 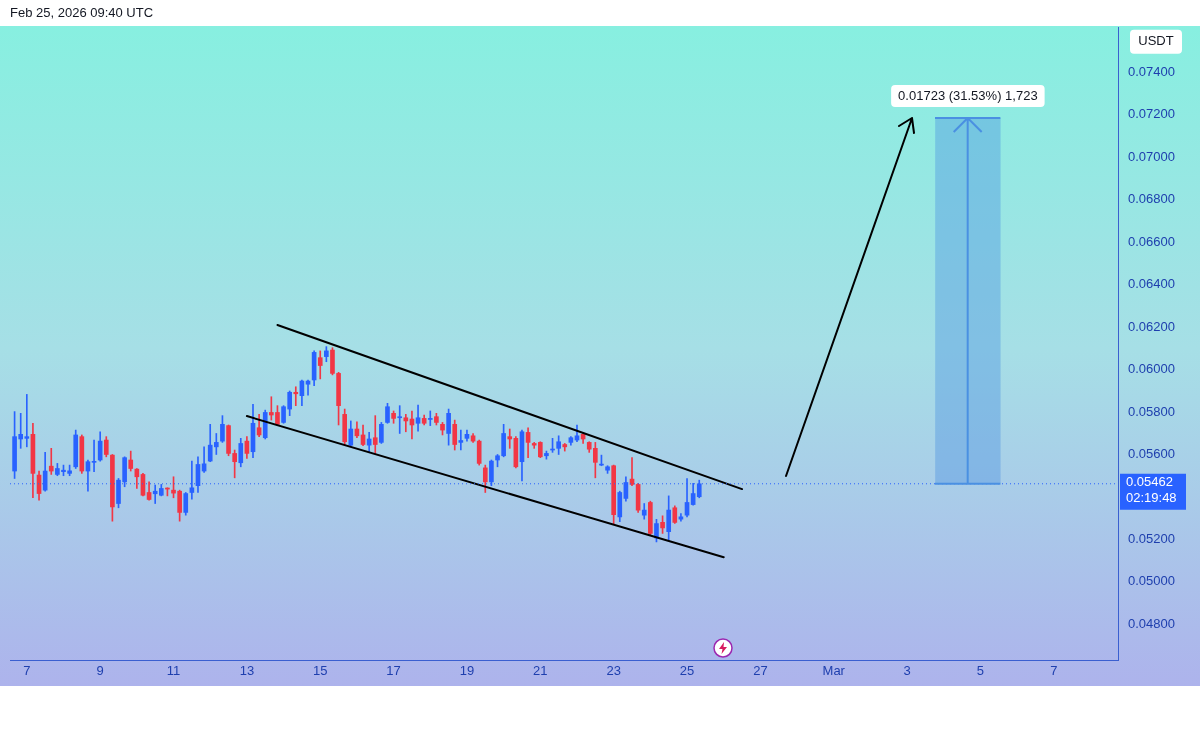 What do you see at coordinates (393, 670) in the screenshot?
I see `x-tick-label: 17` at bounding box center [393, 670].